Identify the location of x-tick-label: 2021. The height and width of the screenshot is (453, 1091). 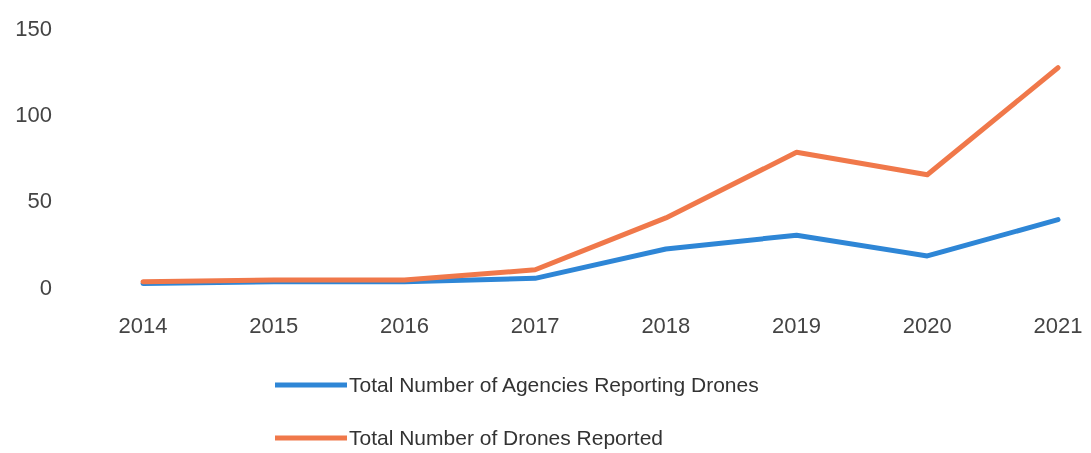
(1058, 325).